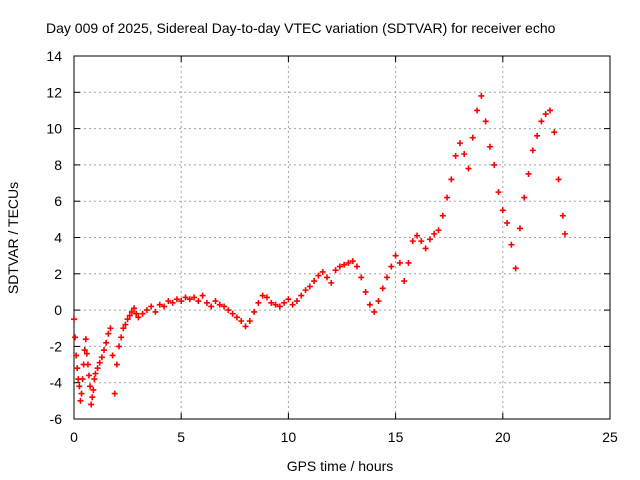  I want to click on y-tick-labels: -6 -4 -2 0 2 4 6 8 10 12 14, so click(54, 237).